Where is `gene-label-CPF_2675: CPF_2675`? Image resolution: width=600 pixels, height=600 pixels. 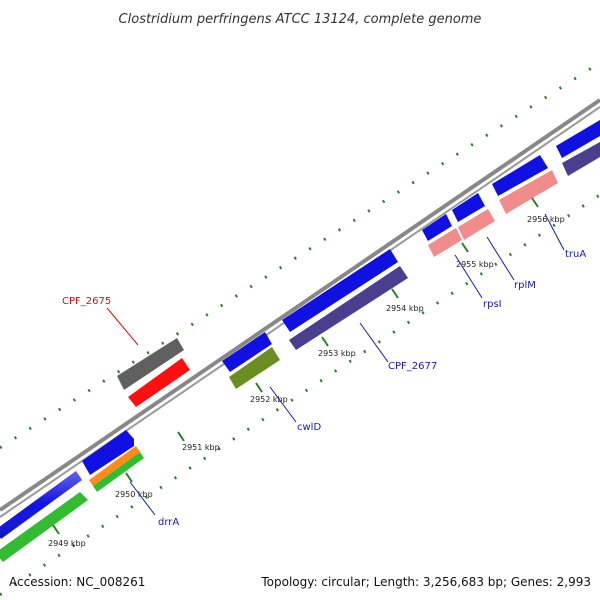 gene-label-CPF_2675: CPF_2675 is located at coordinates (100, 321).